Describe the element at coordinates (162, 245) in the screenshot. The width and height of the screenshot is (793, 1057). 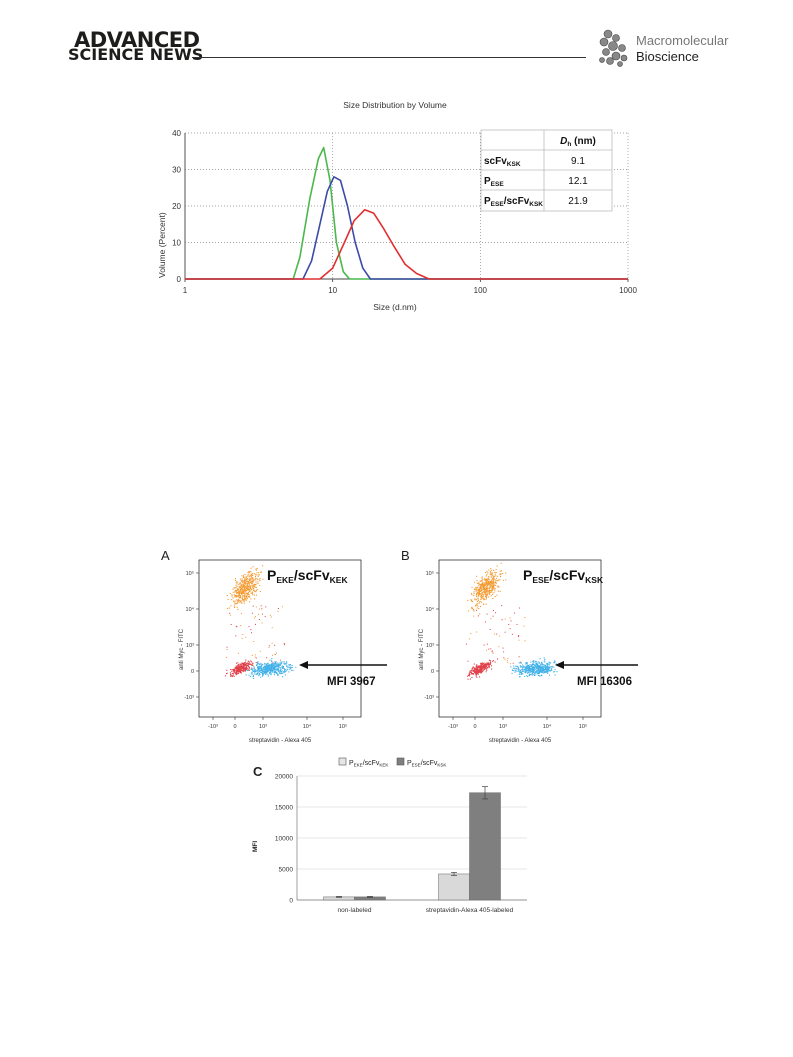
I see `y-axis-label: Volume (Percent)` at that location.